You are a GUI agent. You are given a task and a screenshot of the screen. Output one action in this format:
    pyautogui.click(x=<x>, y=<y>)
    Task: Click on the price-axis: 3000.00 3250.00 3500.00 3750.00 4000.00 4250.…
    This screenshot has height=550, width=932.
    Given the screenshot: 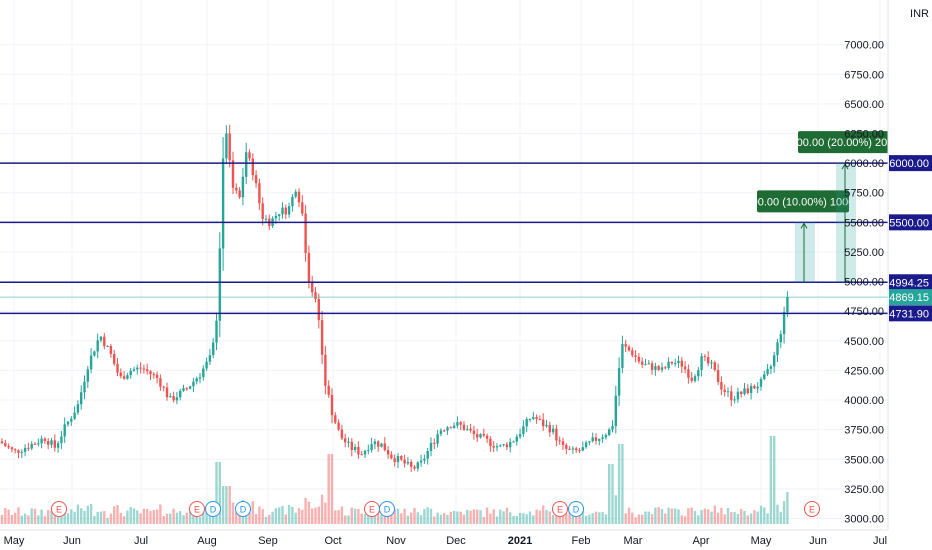 What is the action you would take?
    pyautogui.click(x=864, y=283)
    